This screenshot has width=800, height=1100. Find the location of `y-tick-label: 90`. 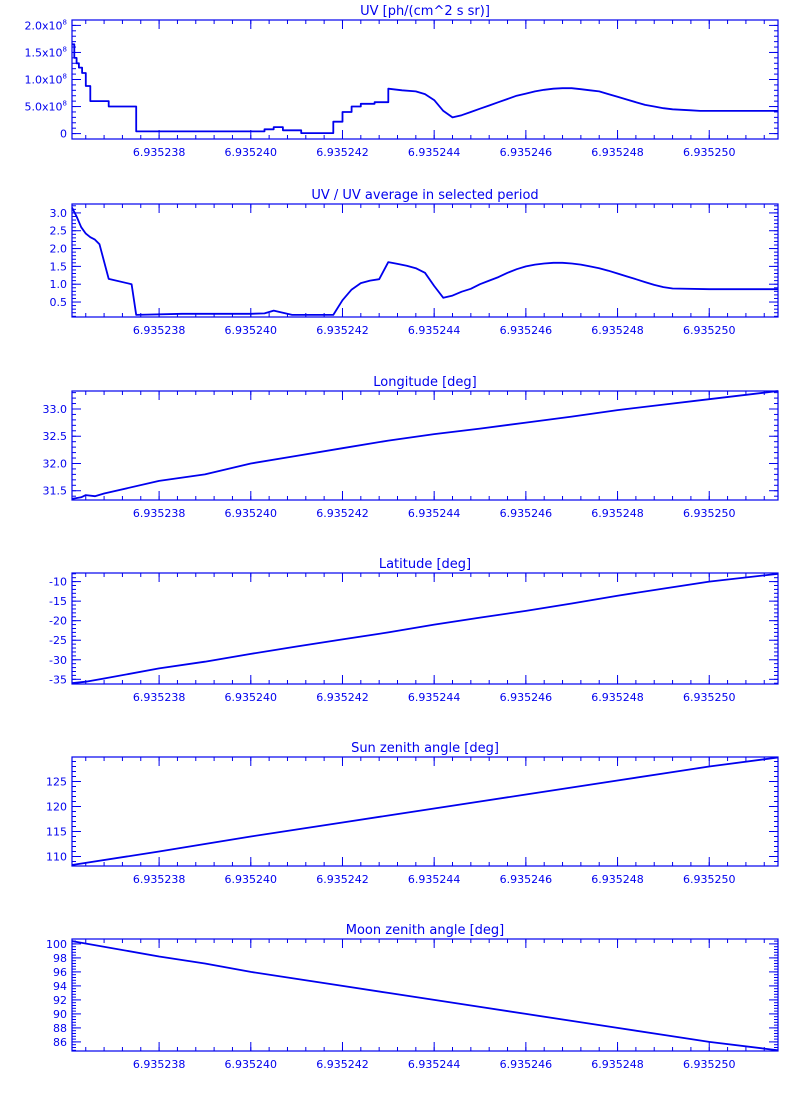

y-tick-label: 90 is located at coordinates (60, 1014).